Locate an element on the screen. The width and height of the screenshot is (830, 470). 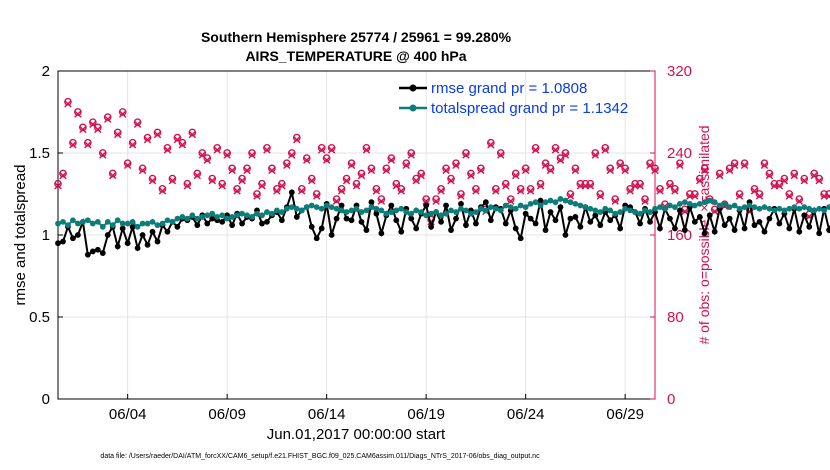
left-tick-label: 1 is located at coordinates (46, 235).